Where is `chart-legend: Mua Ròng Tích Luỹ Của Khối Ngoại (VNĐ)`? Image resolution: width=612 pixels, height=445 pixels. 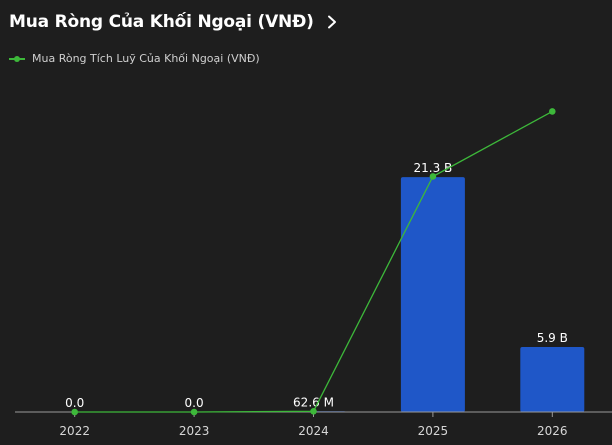 chart-legend: Mua Ròng Tích Luỹ Của Khối Ngoại (VNĐ) is located at coordinates (134, 58).